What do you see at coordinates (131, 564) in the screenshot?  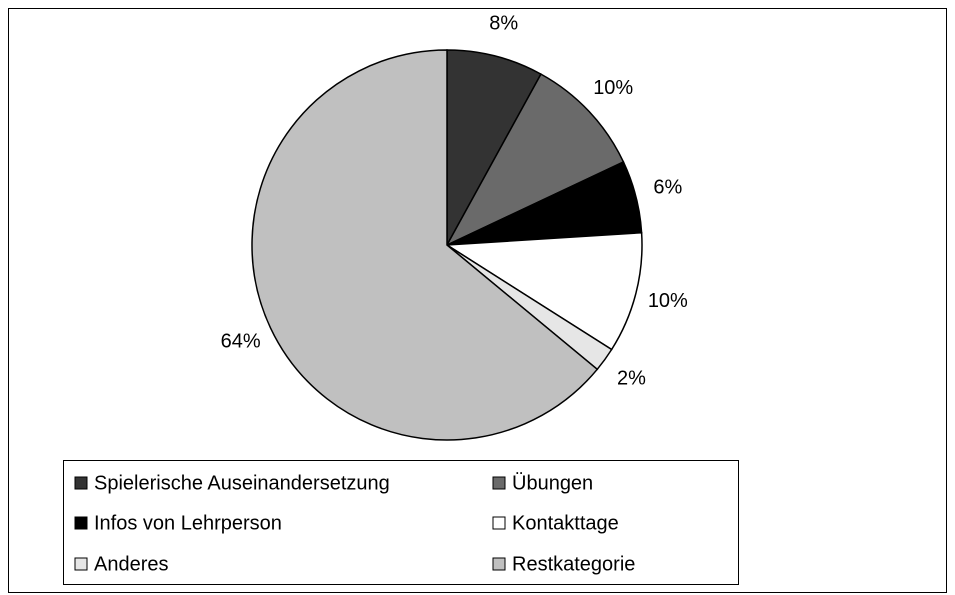 I see `legend-label: Anderes` at bounding box center [131, 564].